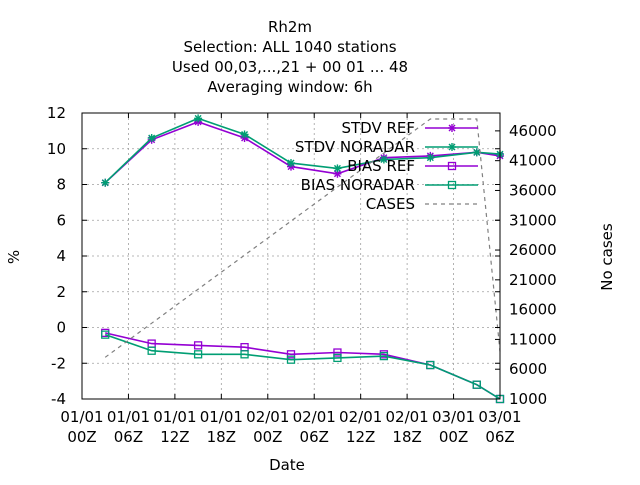  Describe the element at coordinates (533, 161) in the screenshot. I see `y2-tick-label: 41000` at that location.